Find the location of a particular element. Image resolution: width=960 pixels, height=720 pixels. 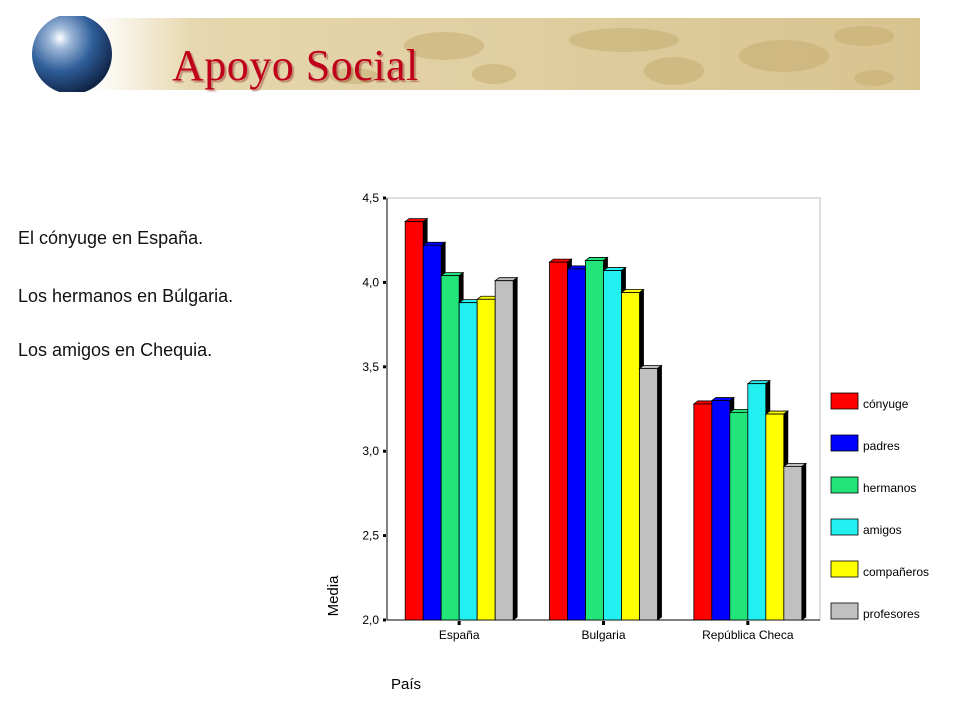

legend-item: compañeros is located at coordinates (879, 569).